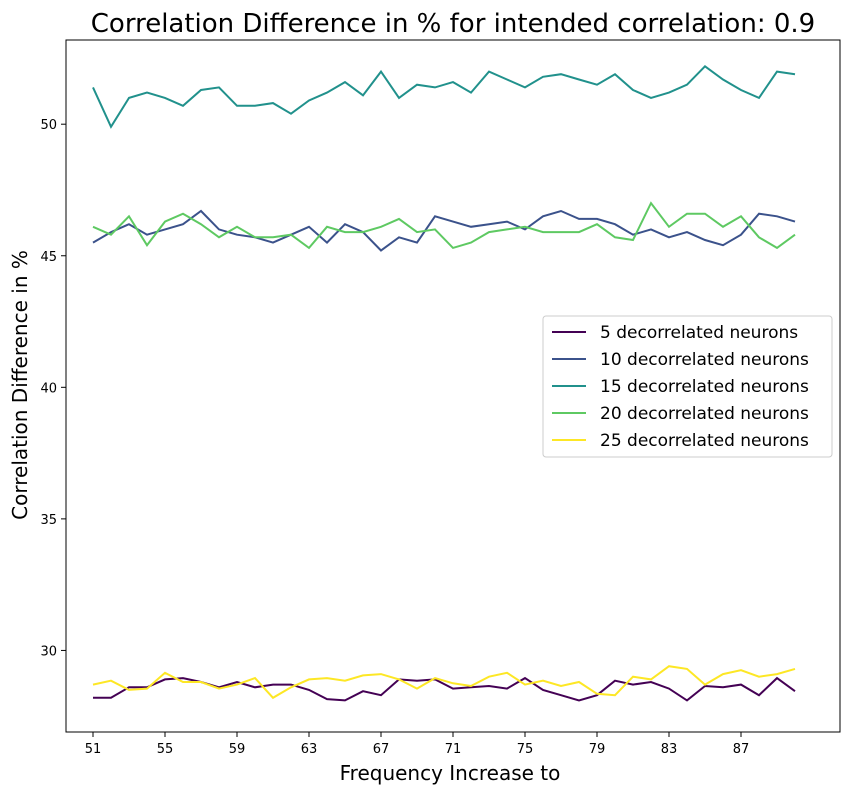 The width and height of the screenshot is (856, 795). Describe the element at coordinates (381, 749) in the screenshot. I see `x-tick-label: 67` at that location.